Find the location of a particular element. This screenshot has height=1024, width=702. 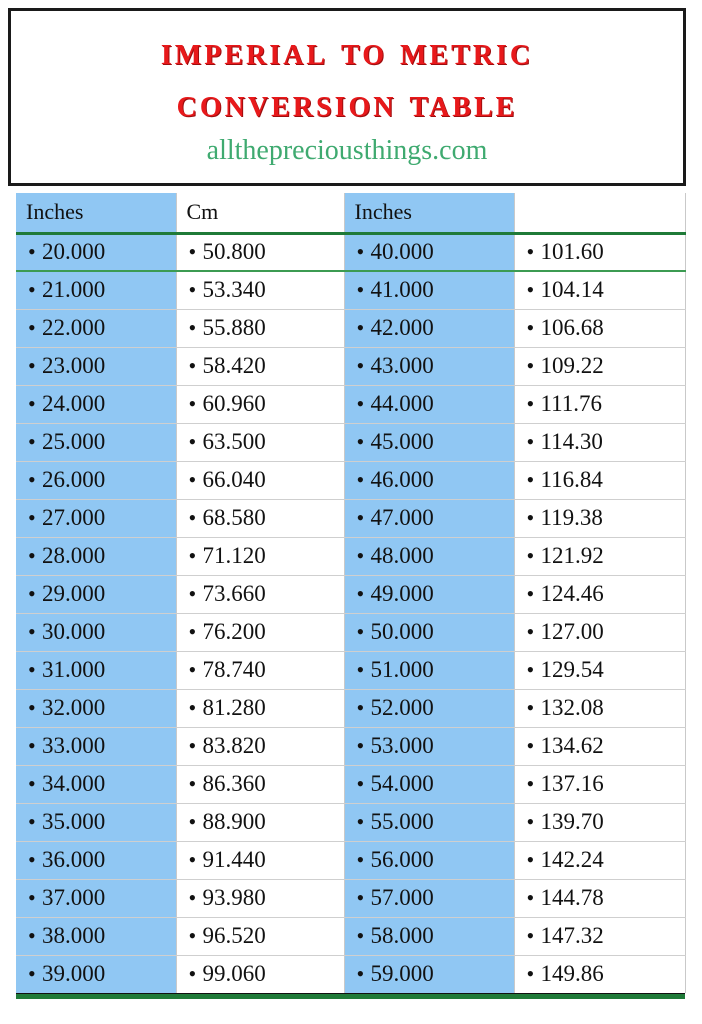

column-header-inches-1: Inches is located at coordinates (96, 214).